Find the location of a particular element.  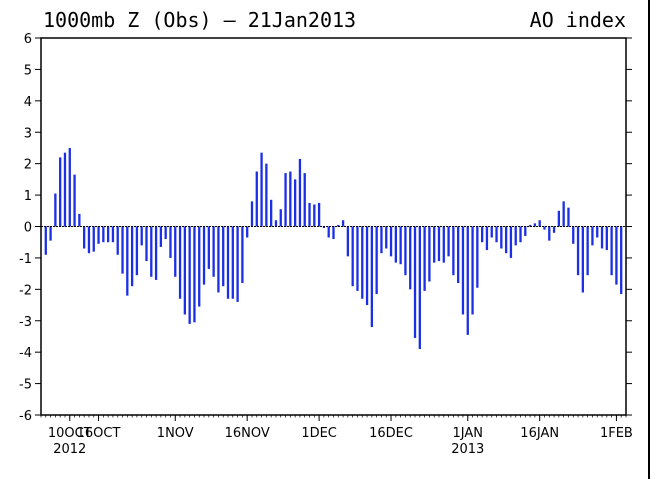

y-tick-label: -3 is located at coordinates (25, 322).